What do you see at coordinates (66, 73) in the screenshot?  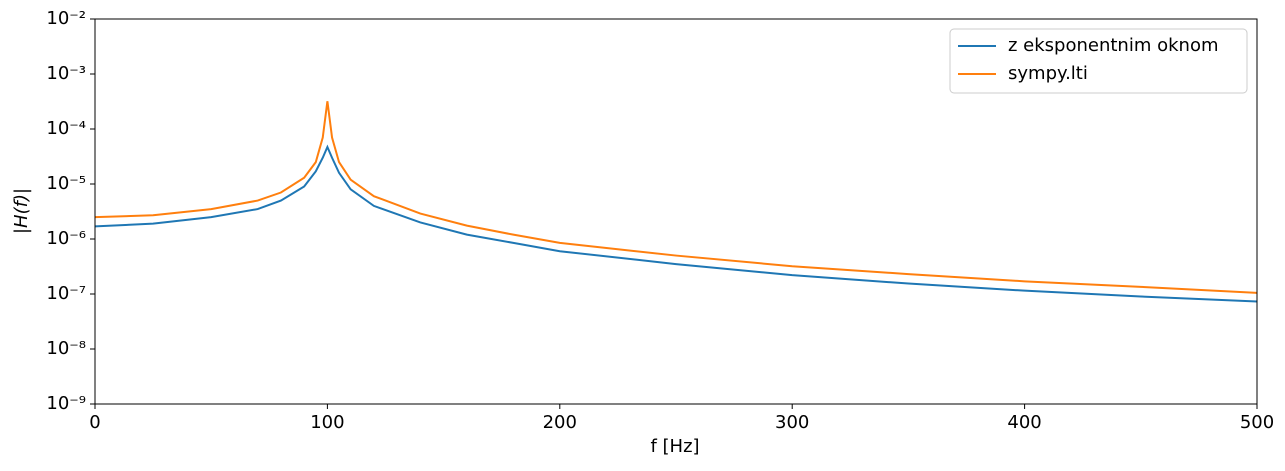 I see `y-tick-label: 10⁻³` at bounding box center [66, 73].